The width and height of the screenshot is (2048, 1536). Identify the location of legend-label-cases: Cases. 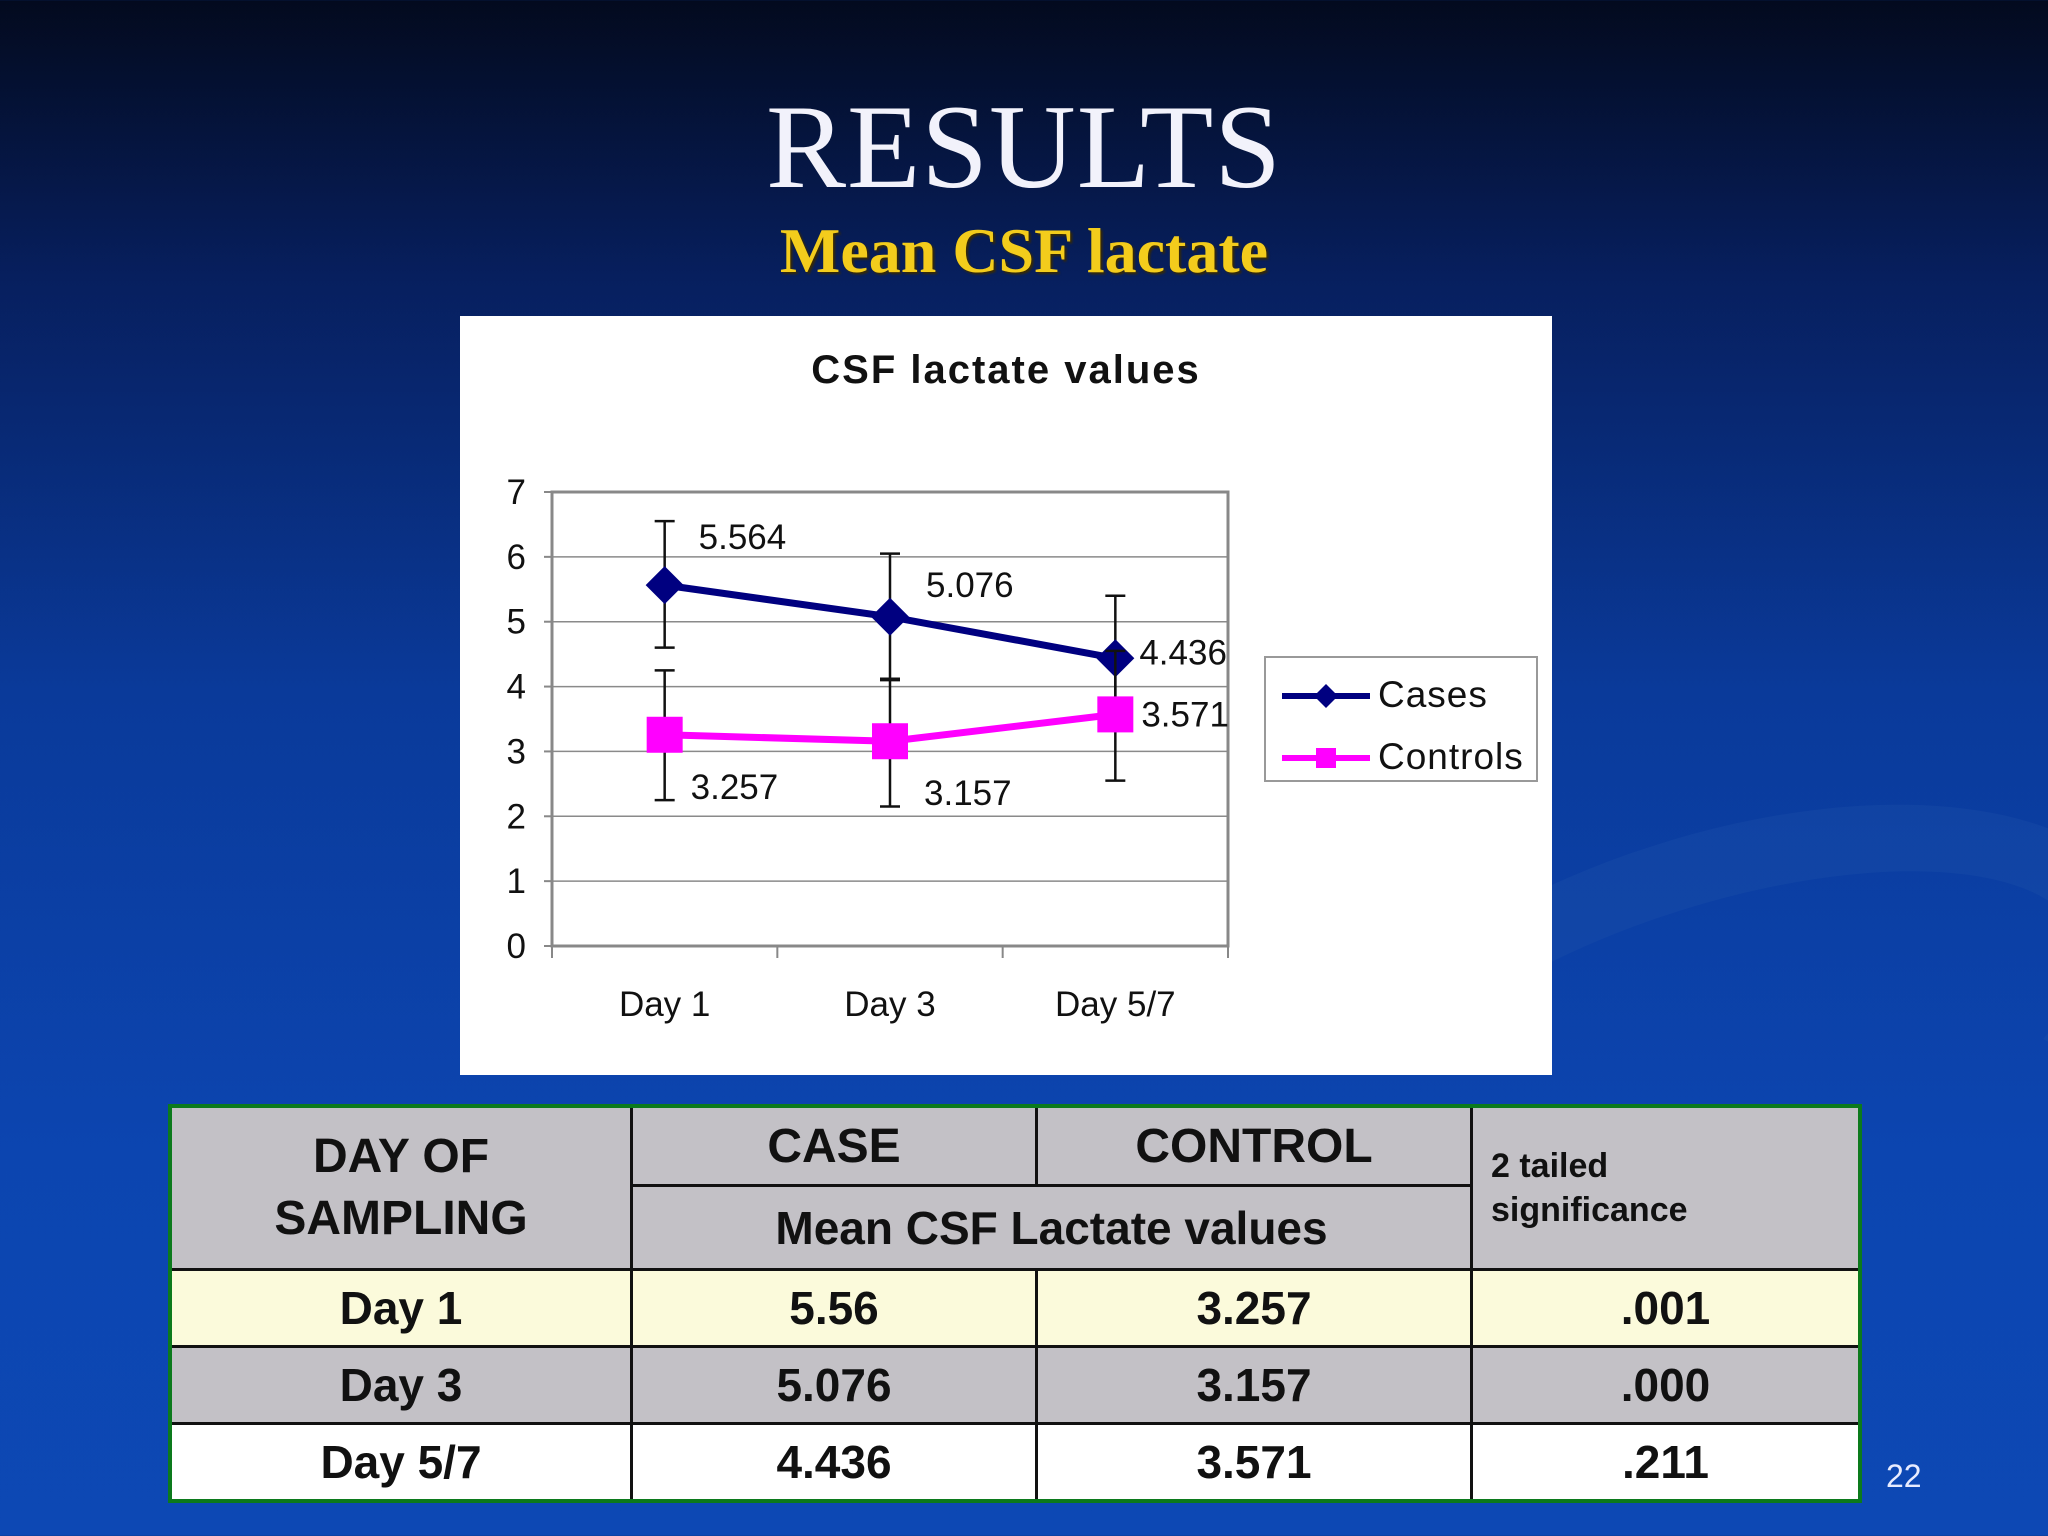
(1433, 694).